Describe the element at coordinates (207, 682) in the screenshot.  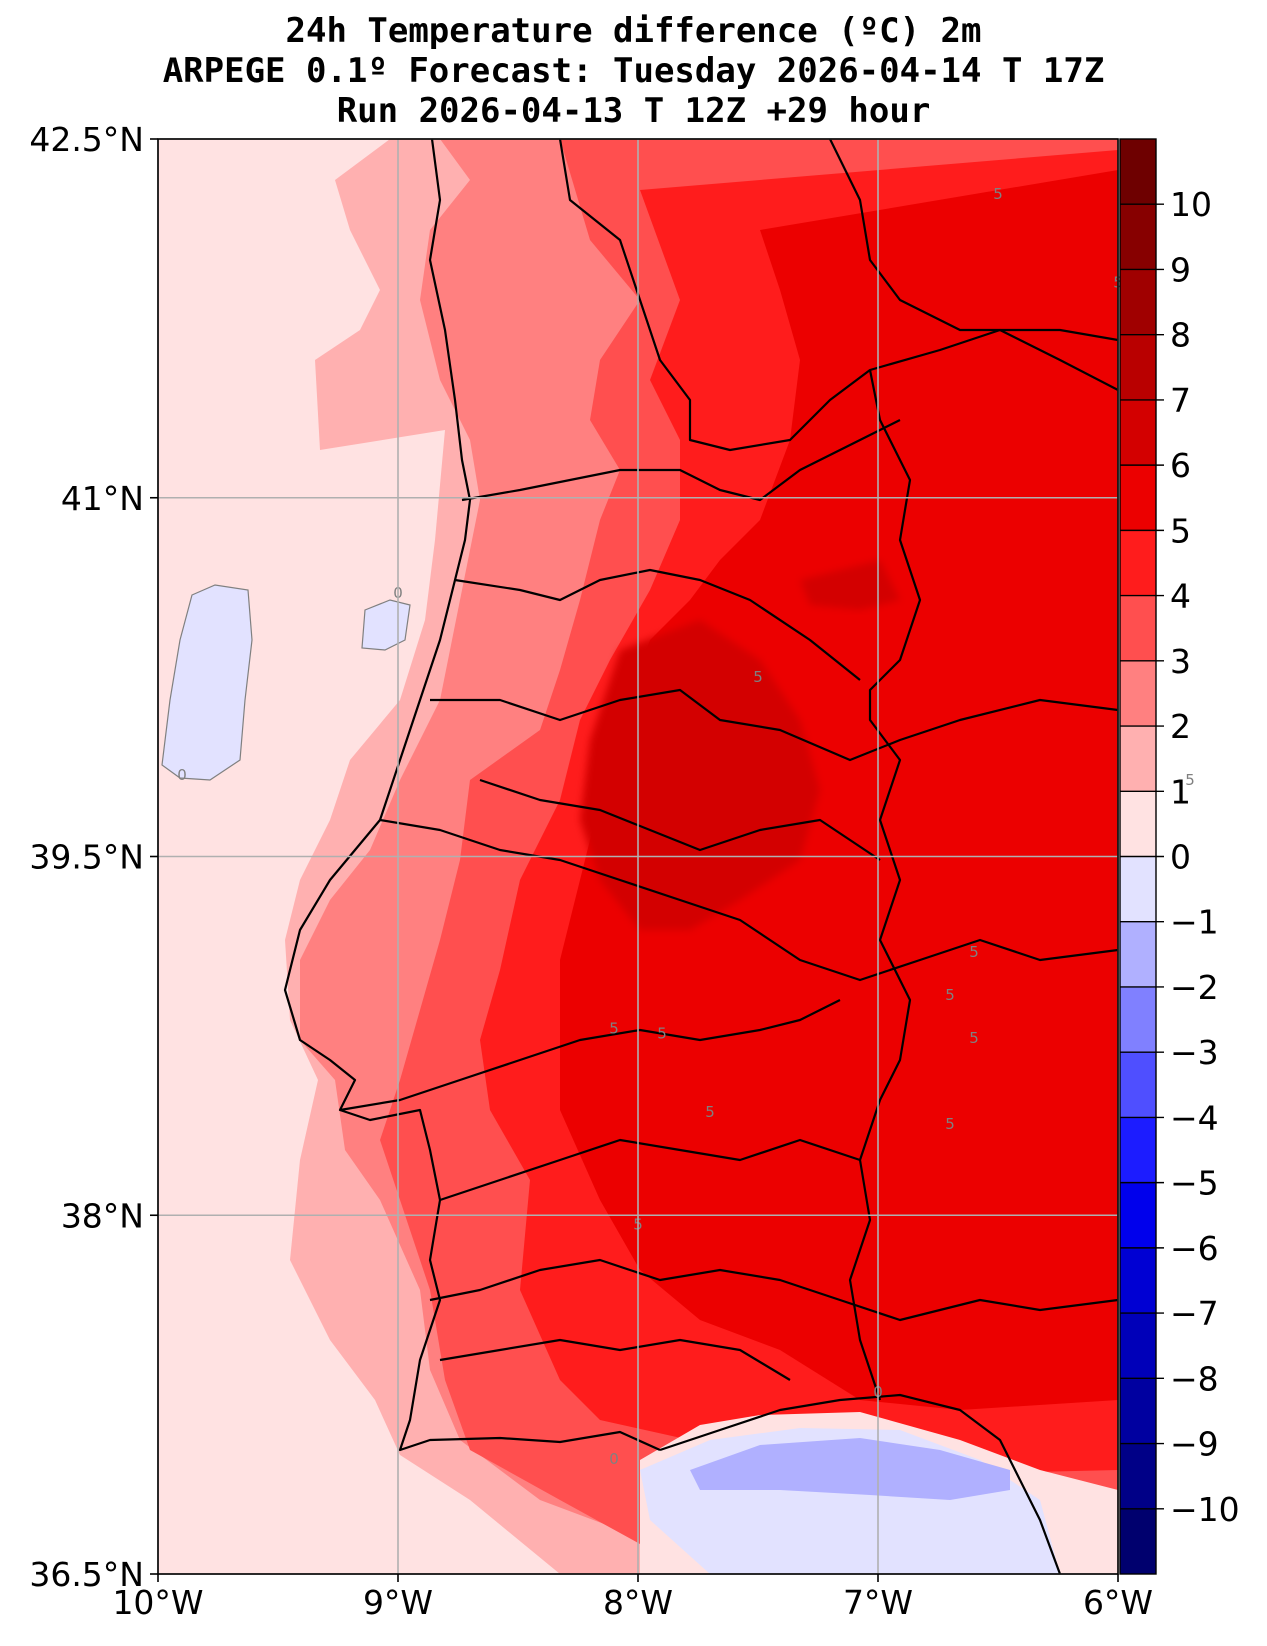
I see `field-offshore-negative` at that location.